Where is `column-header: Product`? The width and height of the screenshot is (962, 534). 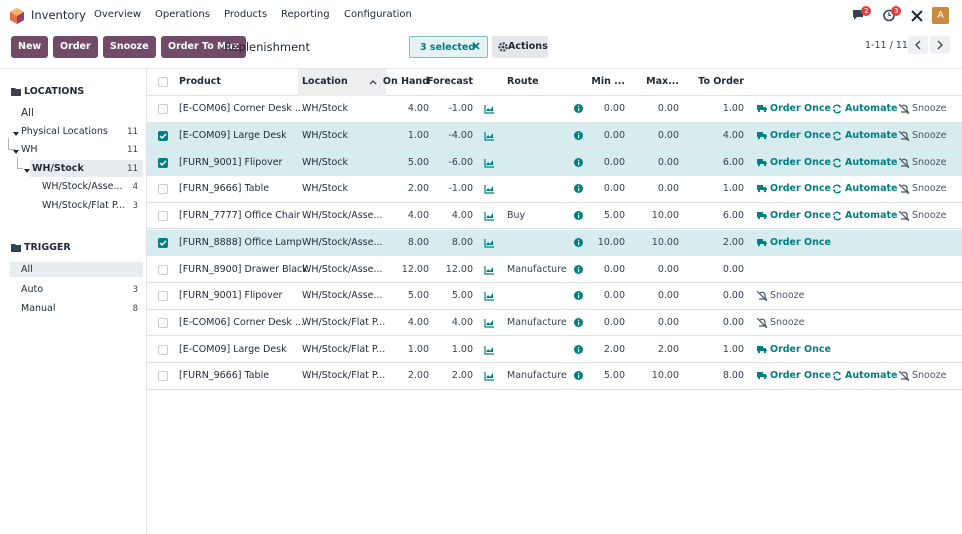 column-header: Product is located at coordinates (200, 81).